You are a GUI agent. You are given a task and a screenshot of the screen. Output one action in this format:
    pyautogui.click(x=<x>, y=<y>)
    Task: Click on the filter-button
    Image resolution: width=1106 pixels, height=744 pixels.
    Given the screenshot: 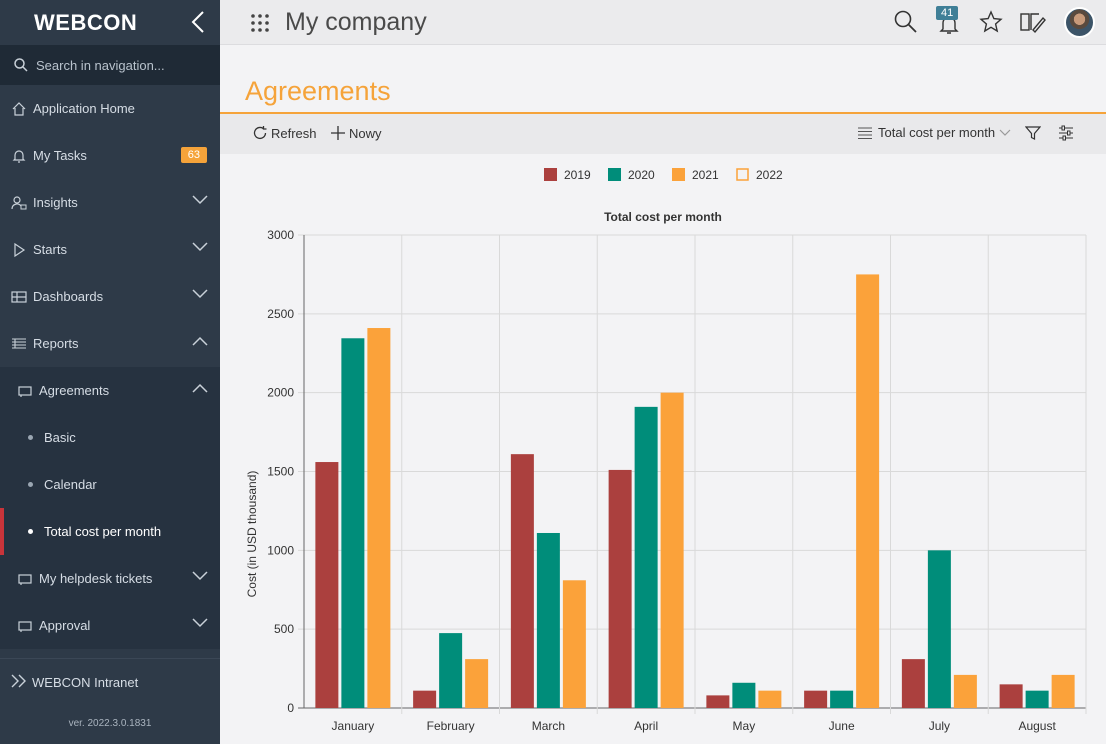 What is the action you would take?
    pyautogui.click(x=1034, y=133)
    